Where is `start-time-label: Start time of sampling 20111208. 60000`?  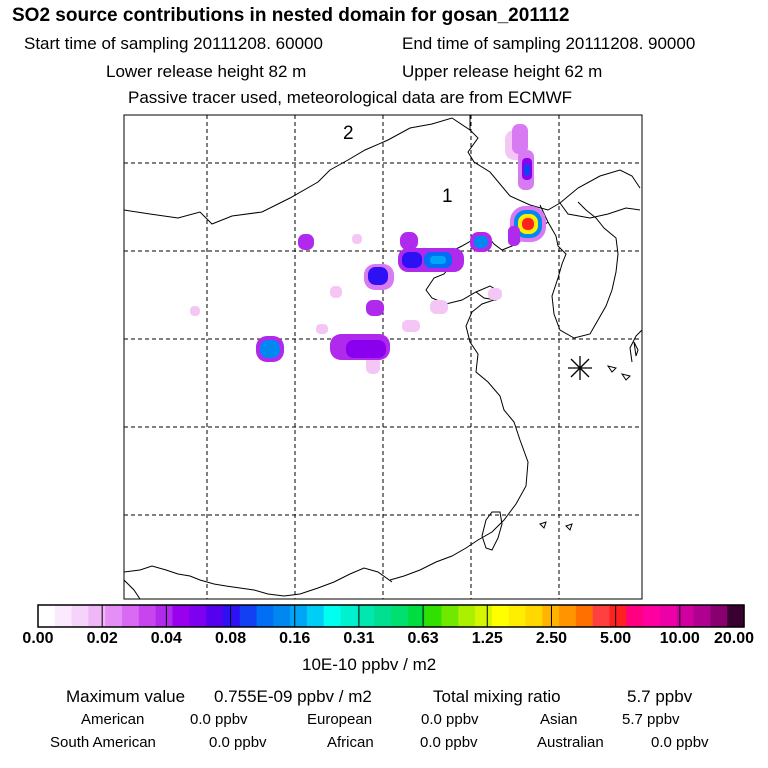 start-time-label: Start time of sampling 20111208. 60000 is located at coordinates (173, 43).